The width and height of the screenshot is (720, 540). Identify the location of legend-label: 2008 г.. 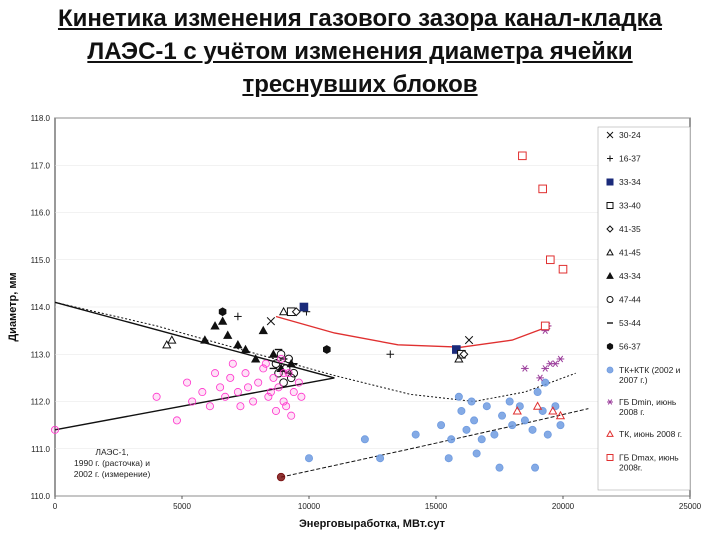
(632, 412).